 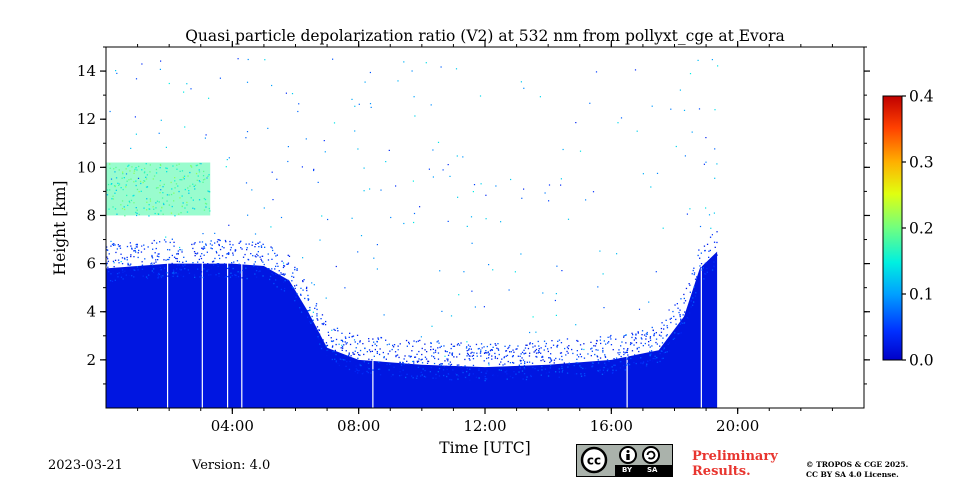 I want to click on preliminary-line-1: Preliminary, so click(x=735, y=456).